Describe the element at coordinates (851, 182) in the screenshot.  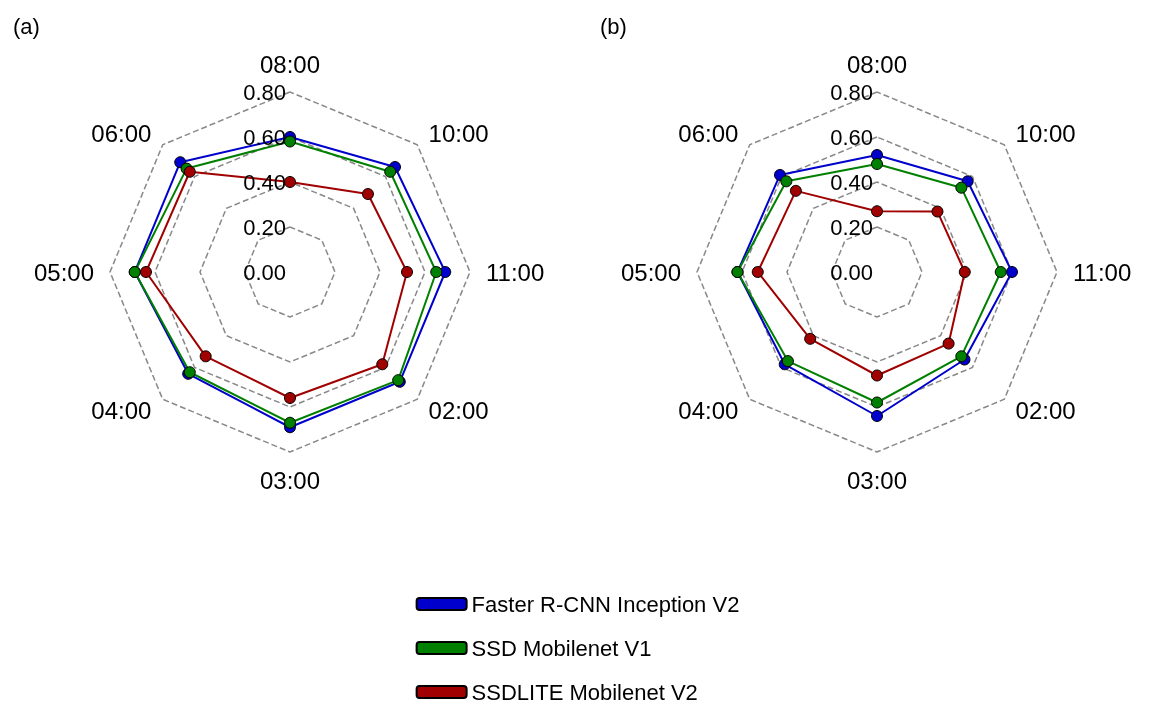
I see `y-tick-label: 0.40` at that location.